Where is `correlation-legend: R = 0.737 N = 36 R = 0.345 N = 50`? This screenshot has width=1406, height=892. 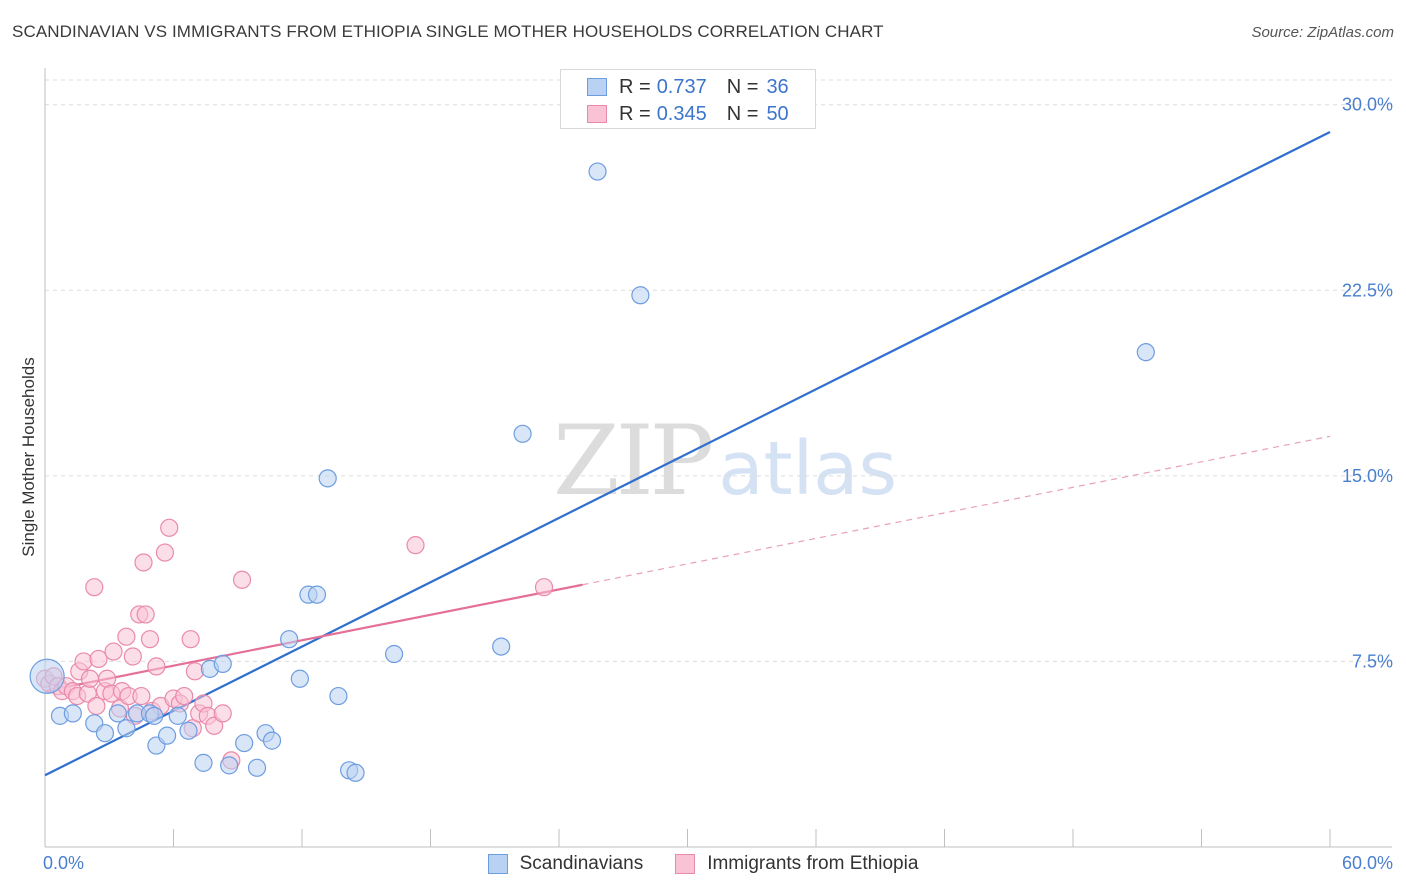 correlation-legend: R = 0.737 N = 36 R = 0.345 N = 50 is located at coordinates (688, 99).